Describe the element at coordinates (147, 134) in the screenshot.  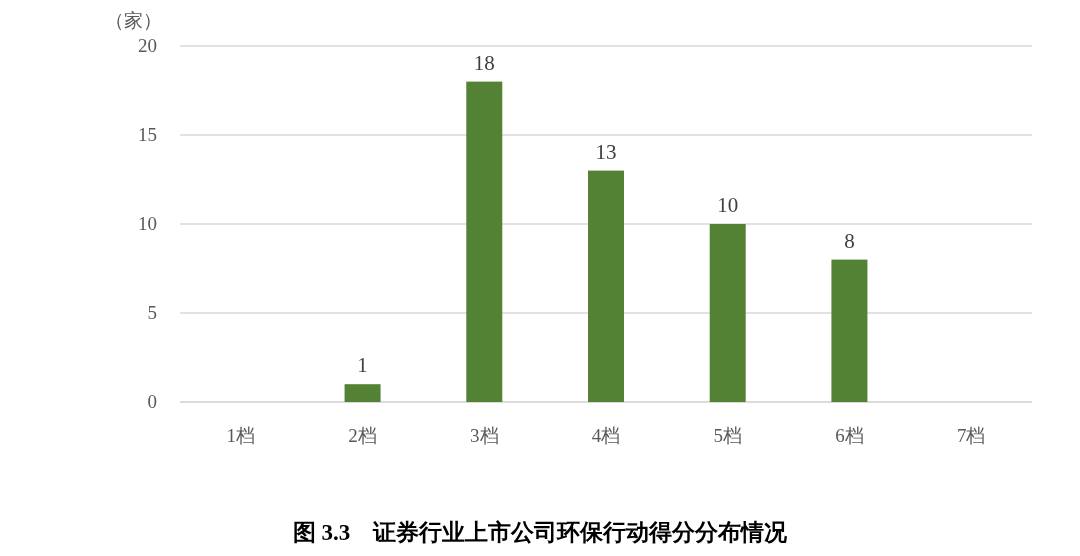
I see `y-tick-label: 15` at that location.